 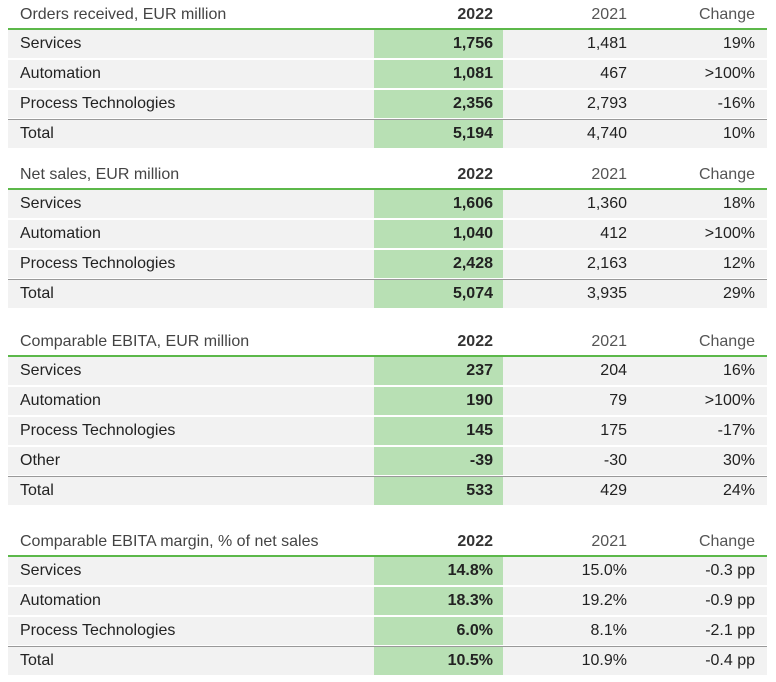 I want to click on total-row: Total 5,074 3,935 29%, so click(x=387, y=293).